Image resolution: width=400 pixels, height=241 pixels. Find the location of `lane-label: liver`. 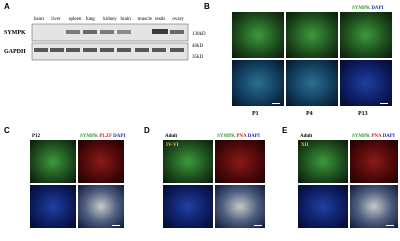

lane-label: liver is located at coordinates (55, 19).